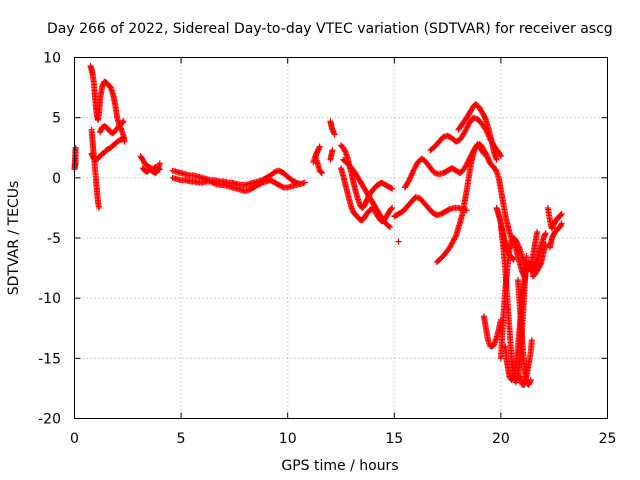 Image resolution: width=640 pixels, height=480 pixels. Describe the element at coordinates (49, 359) in the screenshot. I see `y-tick-label: -15` at that location.